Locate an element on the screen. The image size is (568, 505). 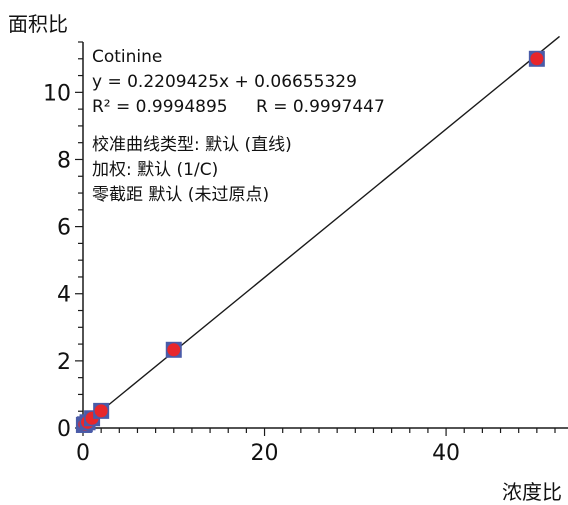
compound-name: Cotinine is located at coordinates (127, 57).